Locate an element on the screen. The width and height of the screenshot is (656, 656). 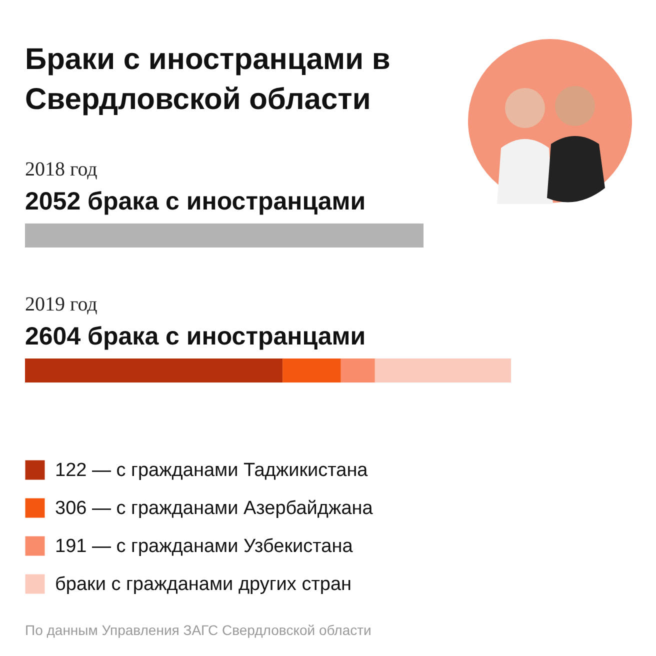
legend-label: браки с гражданами других стран is located at coordinates (203, 584).